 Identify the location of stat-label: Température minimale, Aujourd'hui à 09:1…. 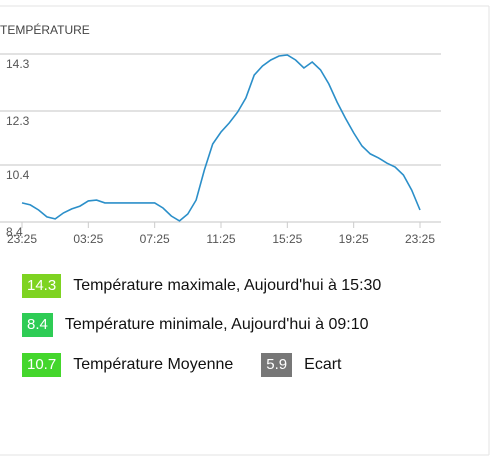
(216, 324).